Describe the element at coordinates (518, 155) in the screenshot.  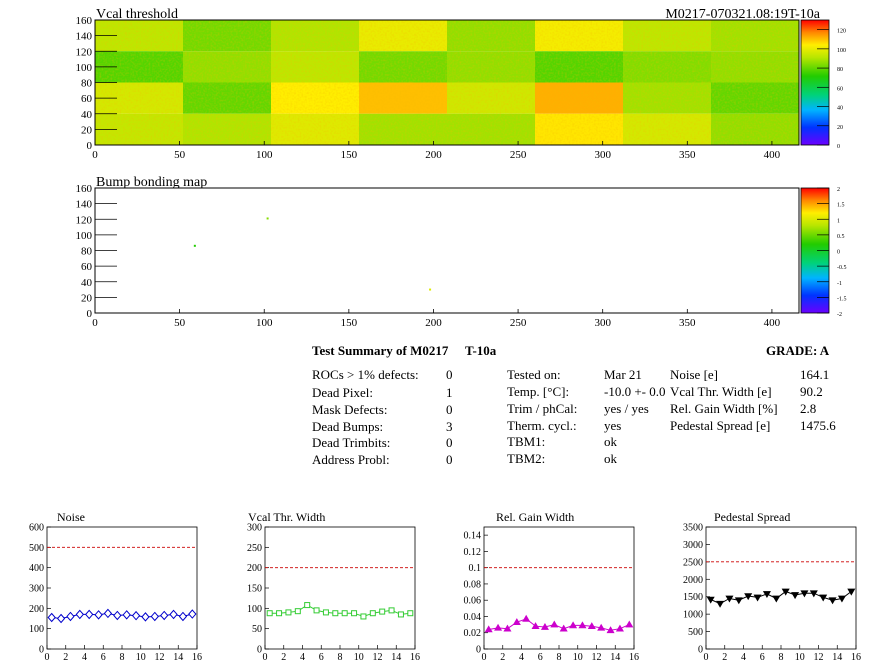
I see `vcal-map-x-tick-label: 250` at that location.